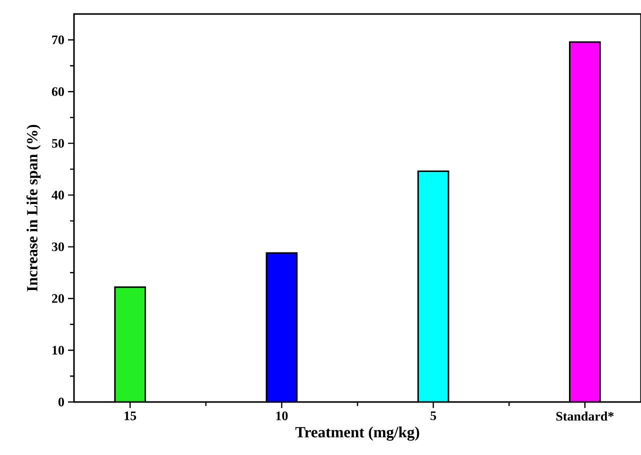  I want to click on x-tick-label: 15, so click(130, 416).